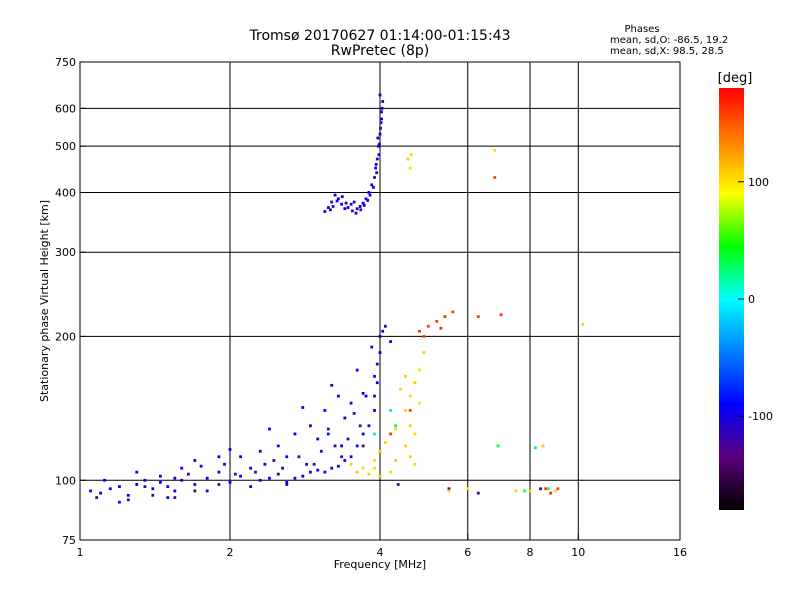  What do you see at coordinates (65, 480) in the screenshot?
I see `y-tick-label-1: 100` at bounding box center [65, 480].